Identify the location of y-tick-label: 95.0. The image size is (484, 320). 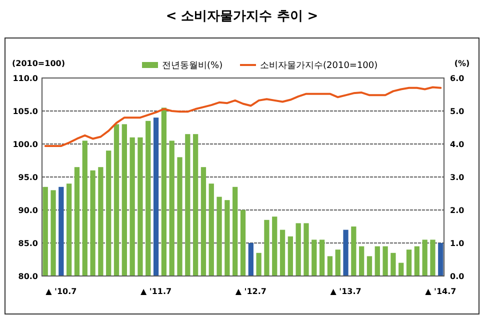
(28, 177).